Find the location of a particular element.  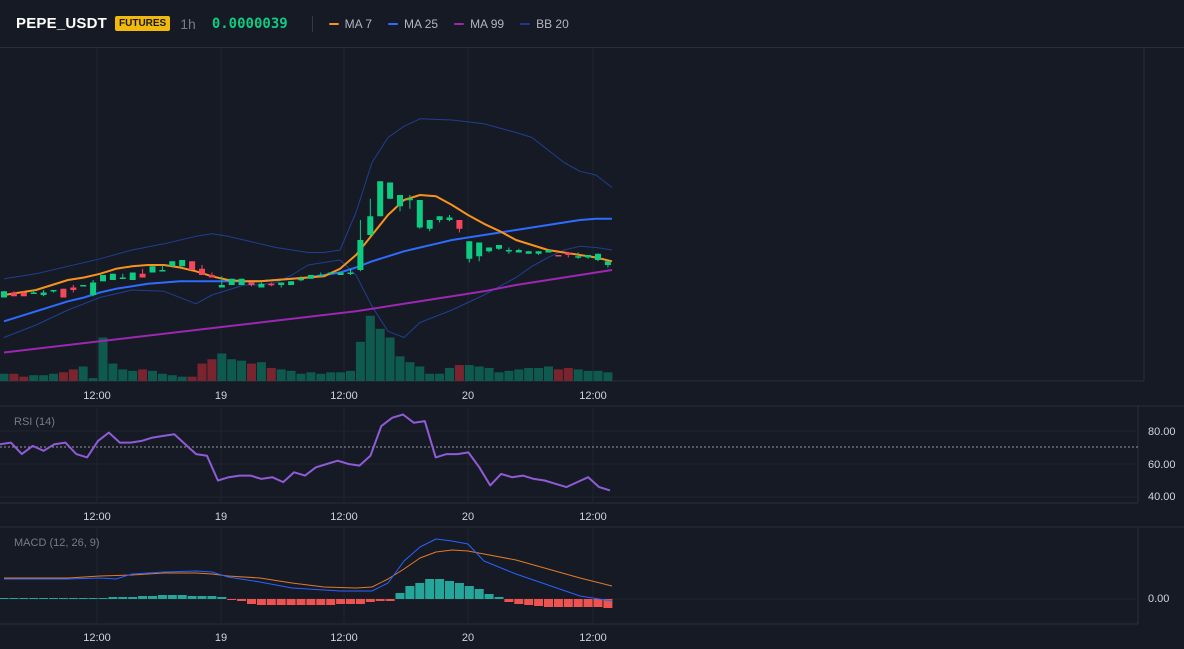

macd-time-tick-1: 12:00 is located at coordinates (97, 638).